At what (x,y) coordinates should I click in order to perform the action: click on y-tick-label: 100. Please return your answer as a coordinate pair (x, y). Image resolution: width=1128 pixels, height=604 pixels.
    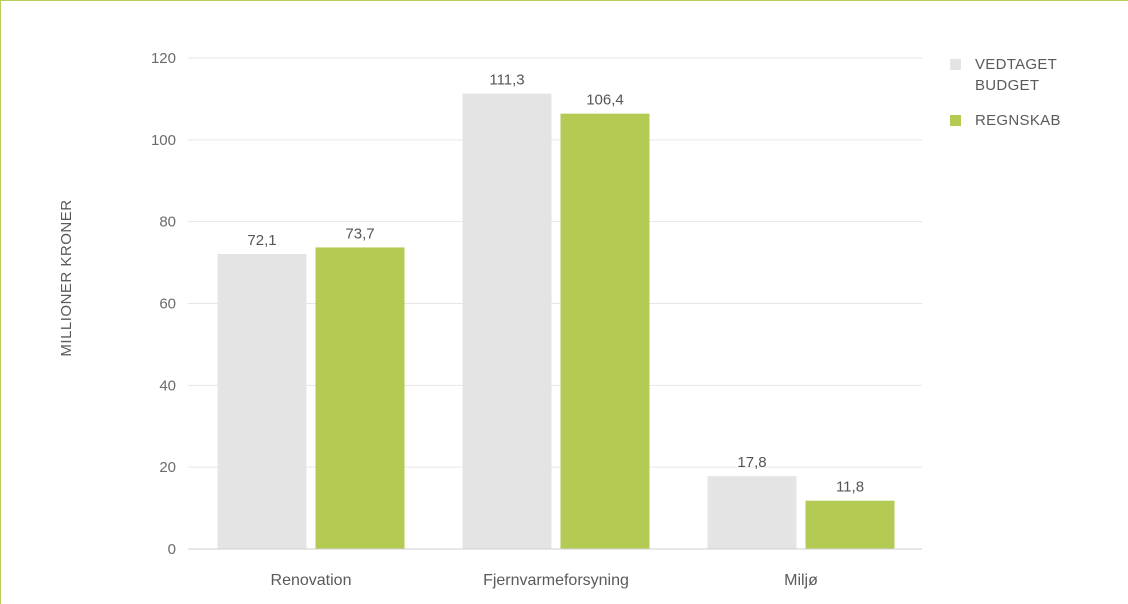
    Looking at the image, I should click on (163, 140).